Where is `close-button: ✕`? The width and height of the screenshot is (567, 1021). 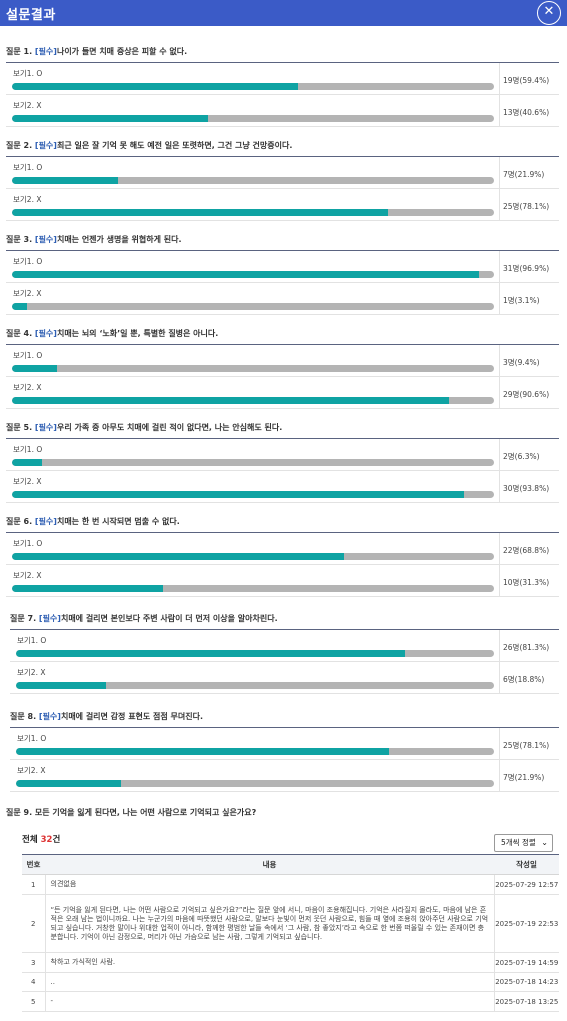 close-button: ✕ is located at coordinates (549, 13).